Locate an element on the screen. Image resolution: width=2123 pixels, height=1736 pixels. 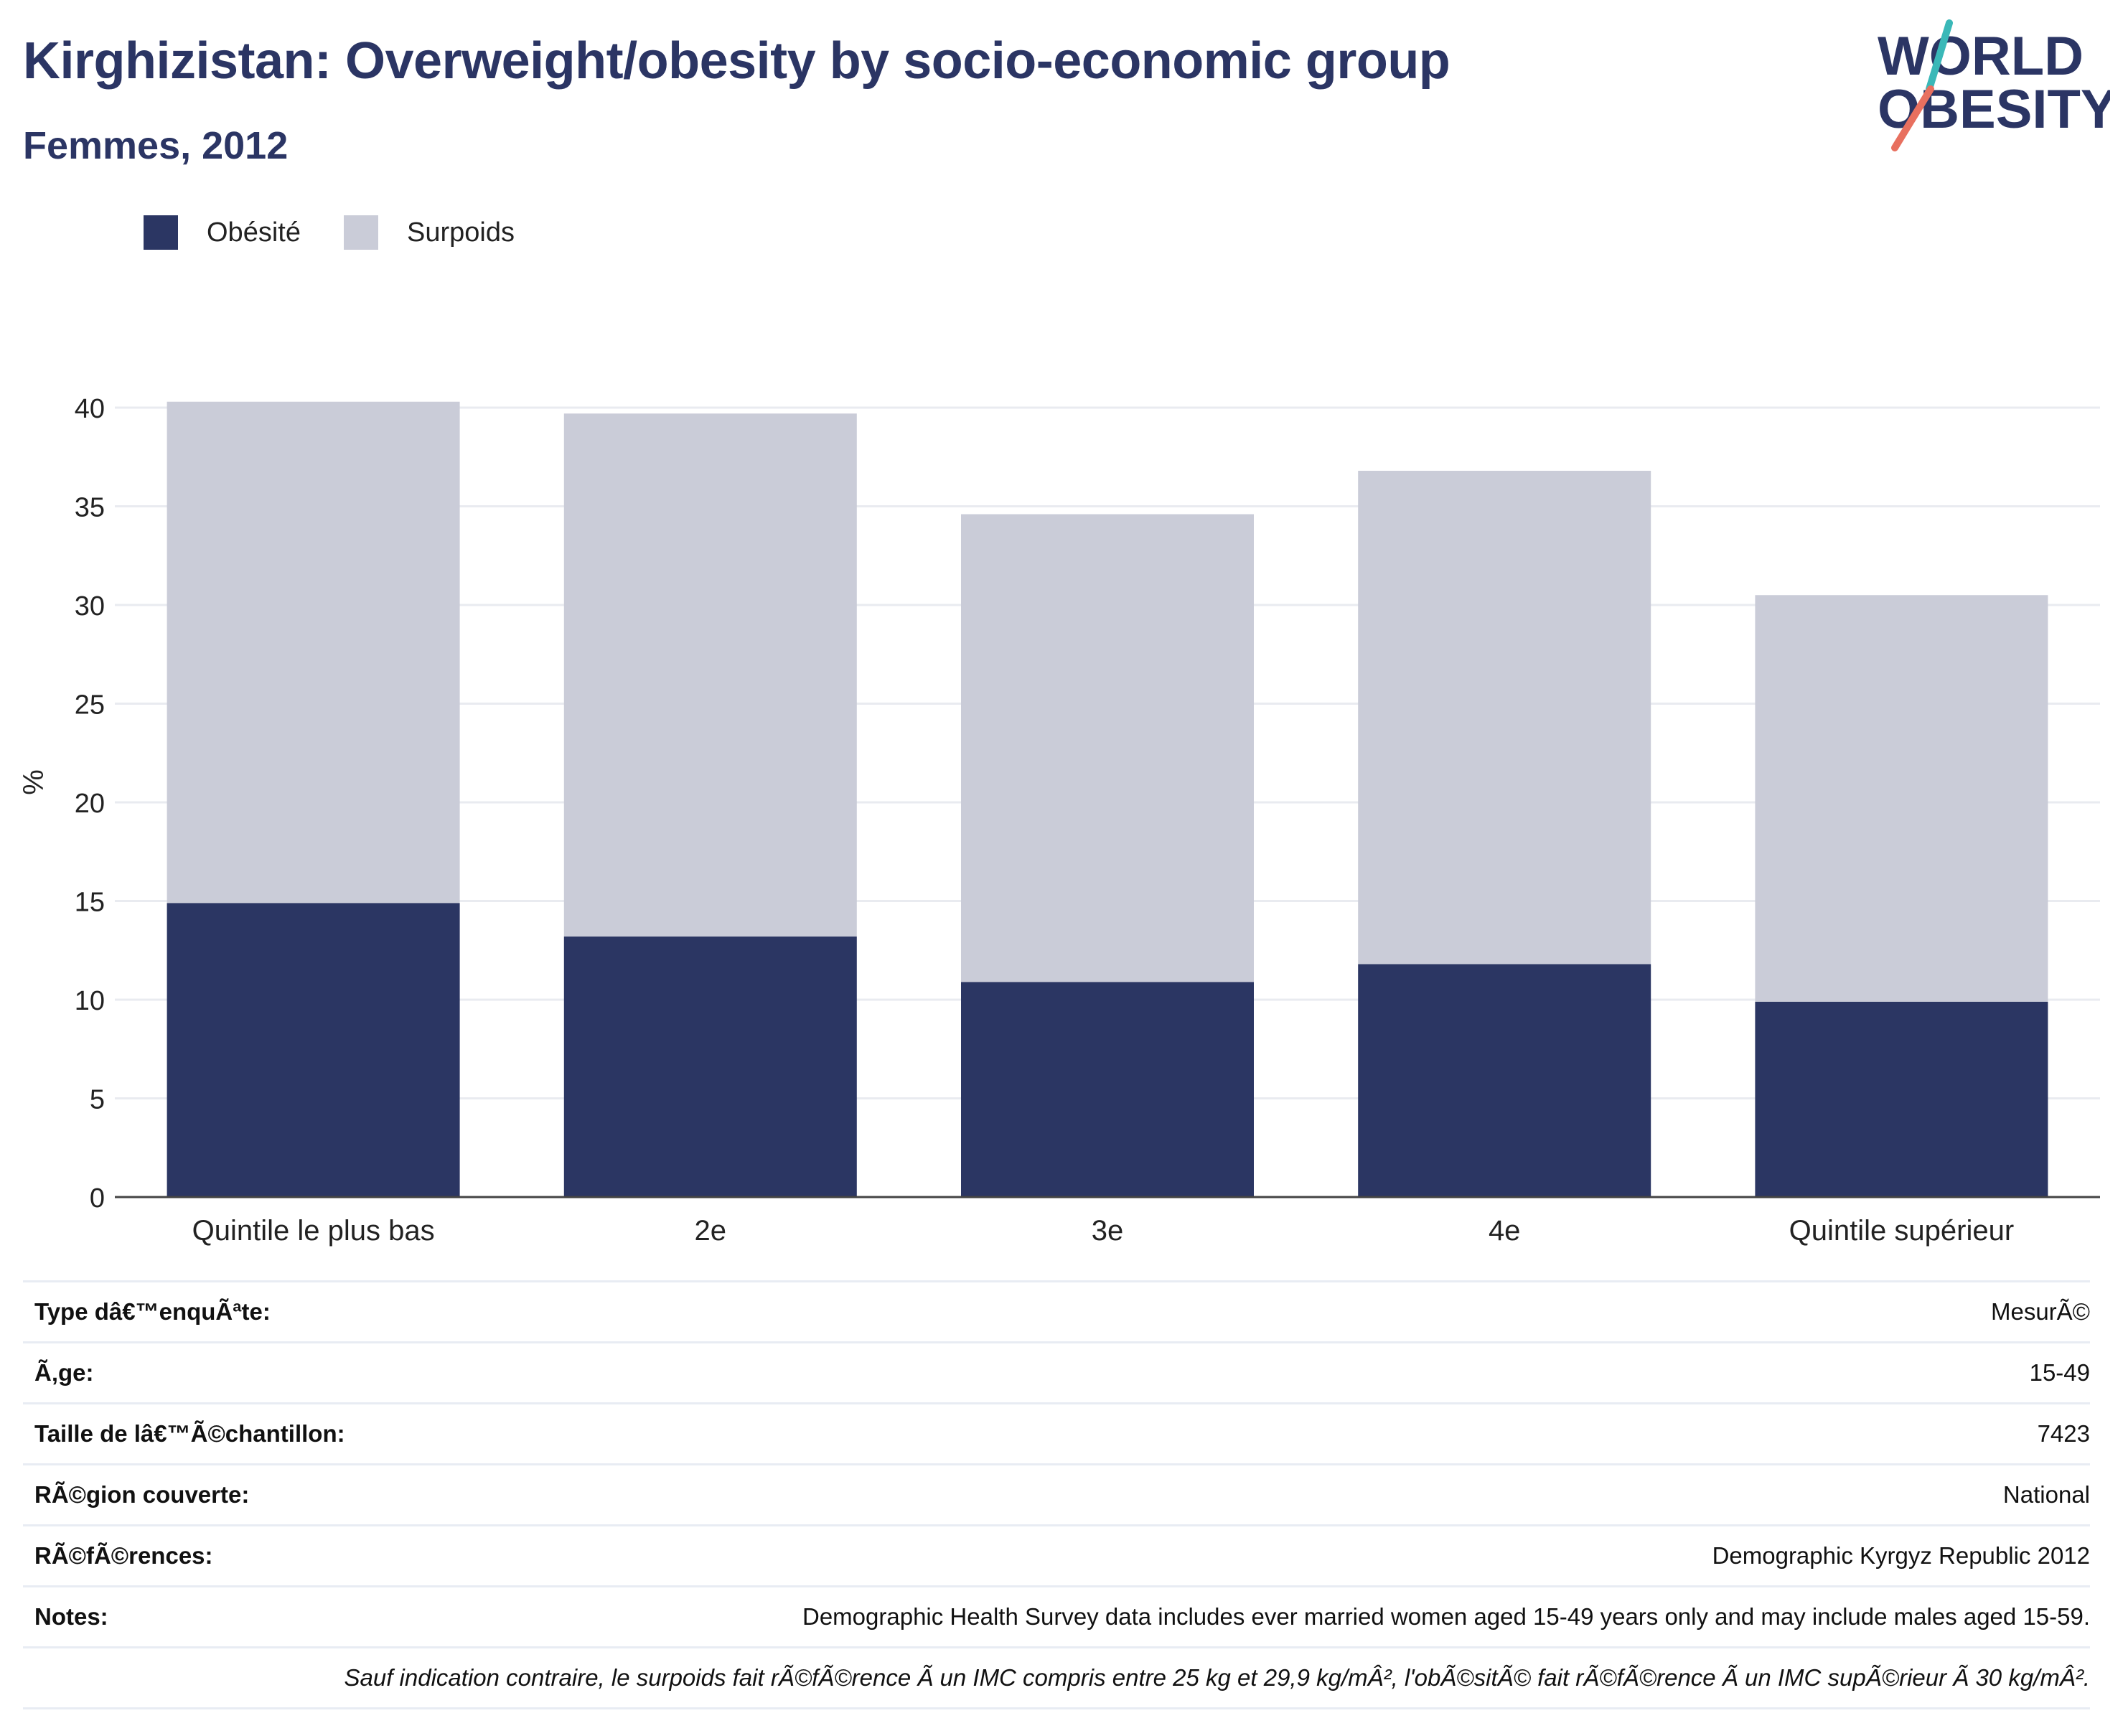
legend-item-overweight: Surpoids is located at coordinates (429, 232).